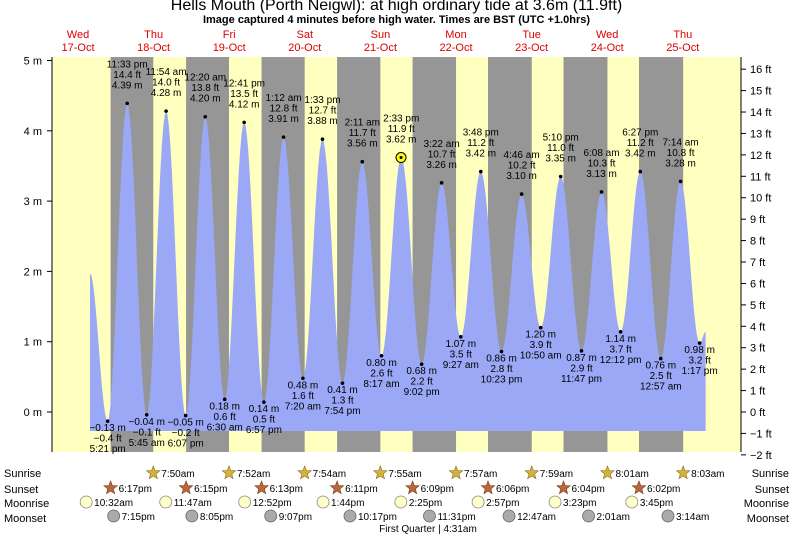  I want to click on right-tick-label: 5 ft, so click(757, 306).